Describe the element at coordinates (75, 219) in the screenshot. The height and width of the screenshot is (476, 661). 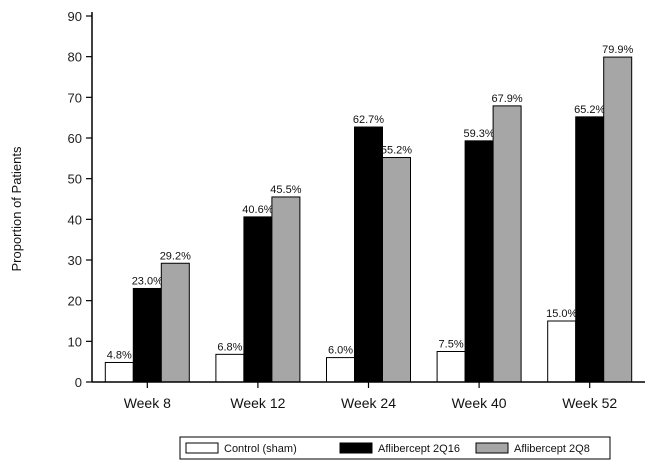
I see `y-tick-label: 40` at that location.